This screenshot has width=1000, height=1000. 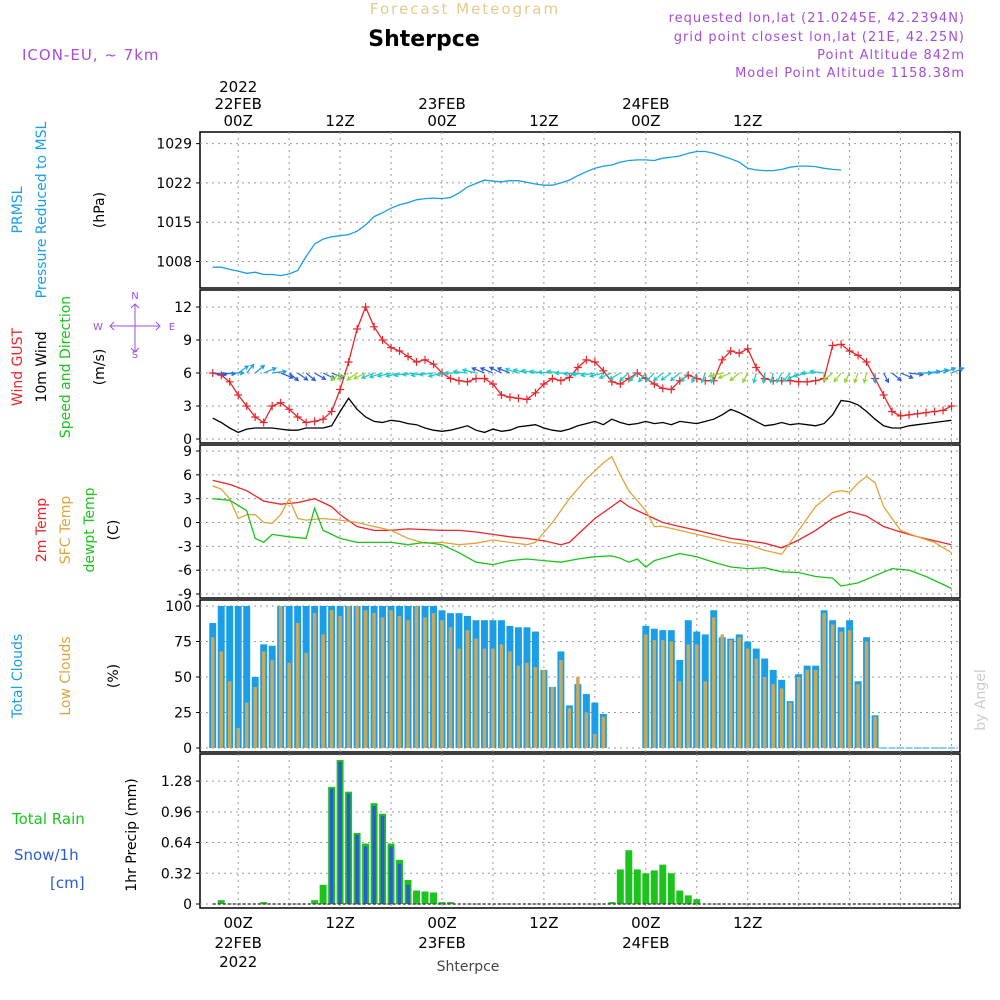 What do you see at coordinates (176, 782) in the screenshot?
I see `y-tick-label: 1.28` at bounding box center [176, 782].